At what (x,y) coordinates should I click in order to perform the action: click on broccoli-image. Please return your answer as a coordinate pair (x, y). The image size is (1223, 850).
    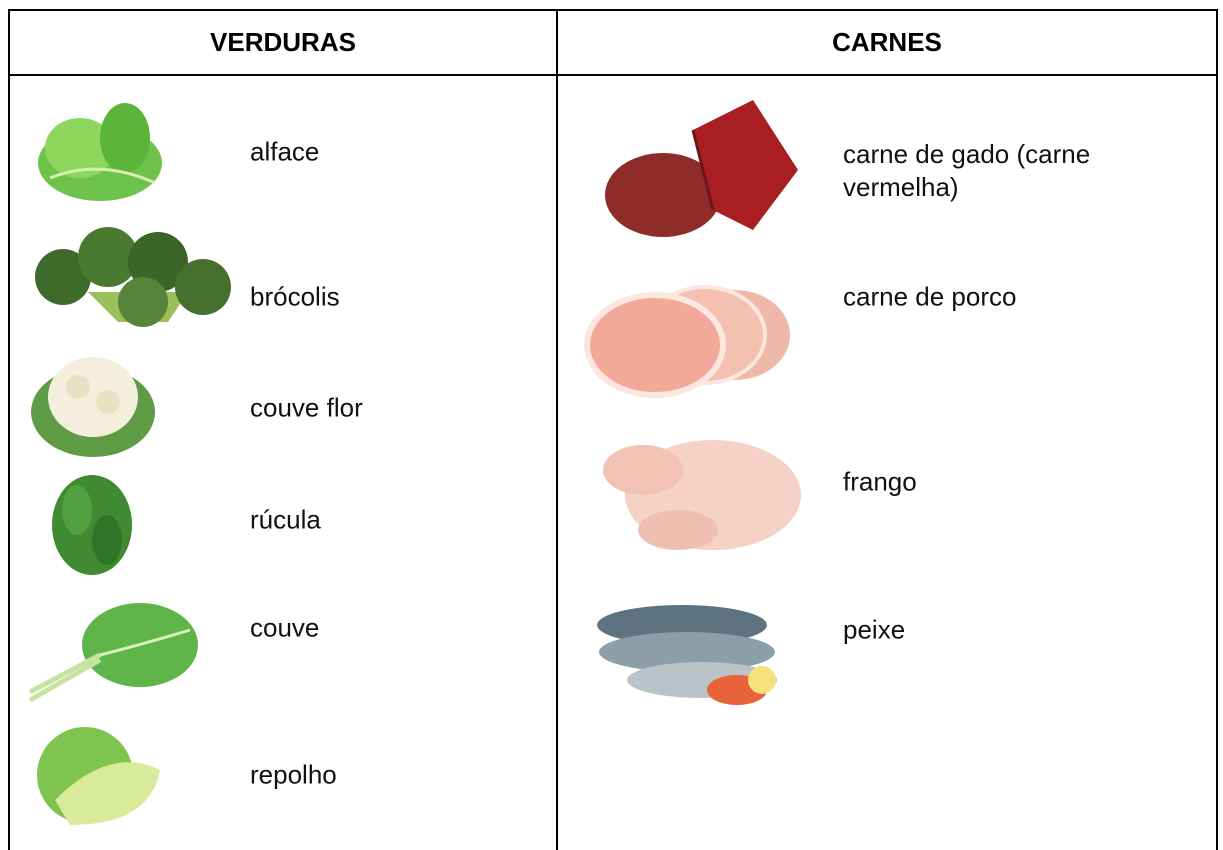
    Looking at the image, I should click on (133, 277).